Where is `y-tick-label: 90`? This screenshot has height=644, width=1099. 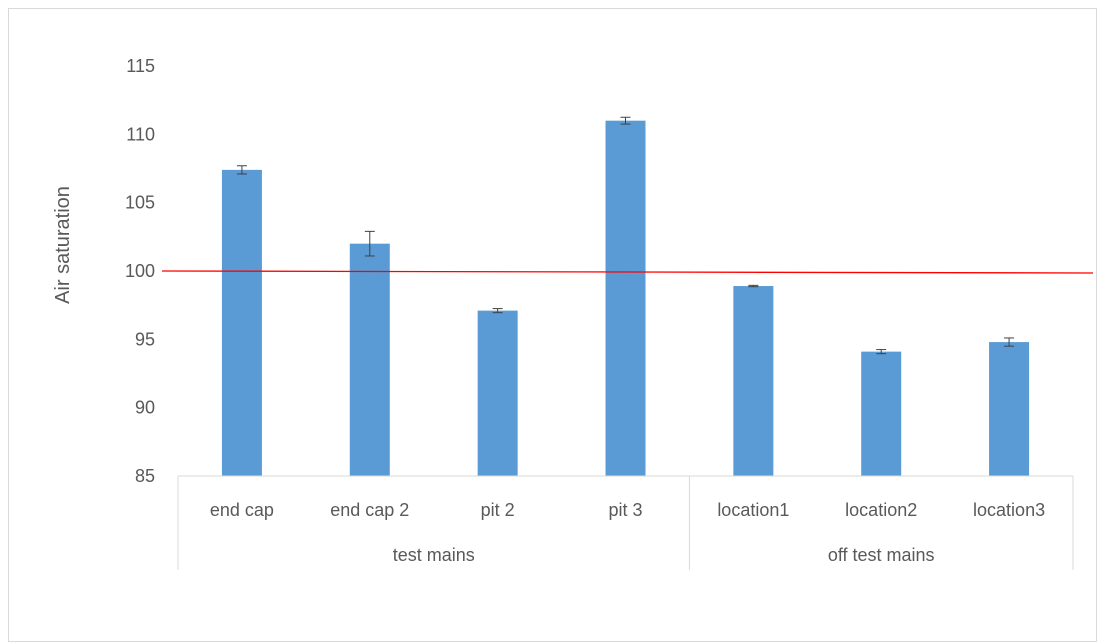 y-tick-label: 90 is located at coordinates (145, 408).